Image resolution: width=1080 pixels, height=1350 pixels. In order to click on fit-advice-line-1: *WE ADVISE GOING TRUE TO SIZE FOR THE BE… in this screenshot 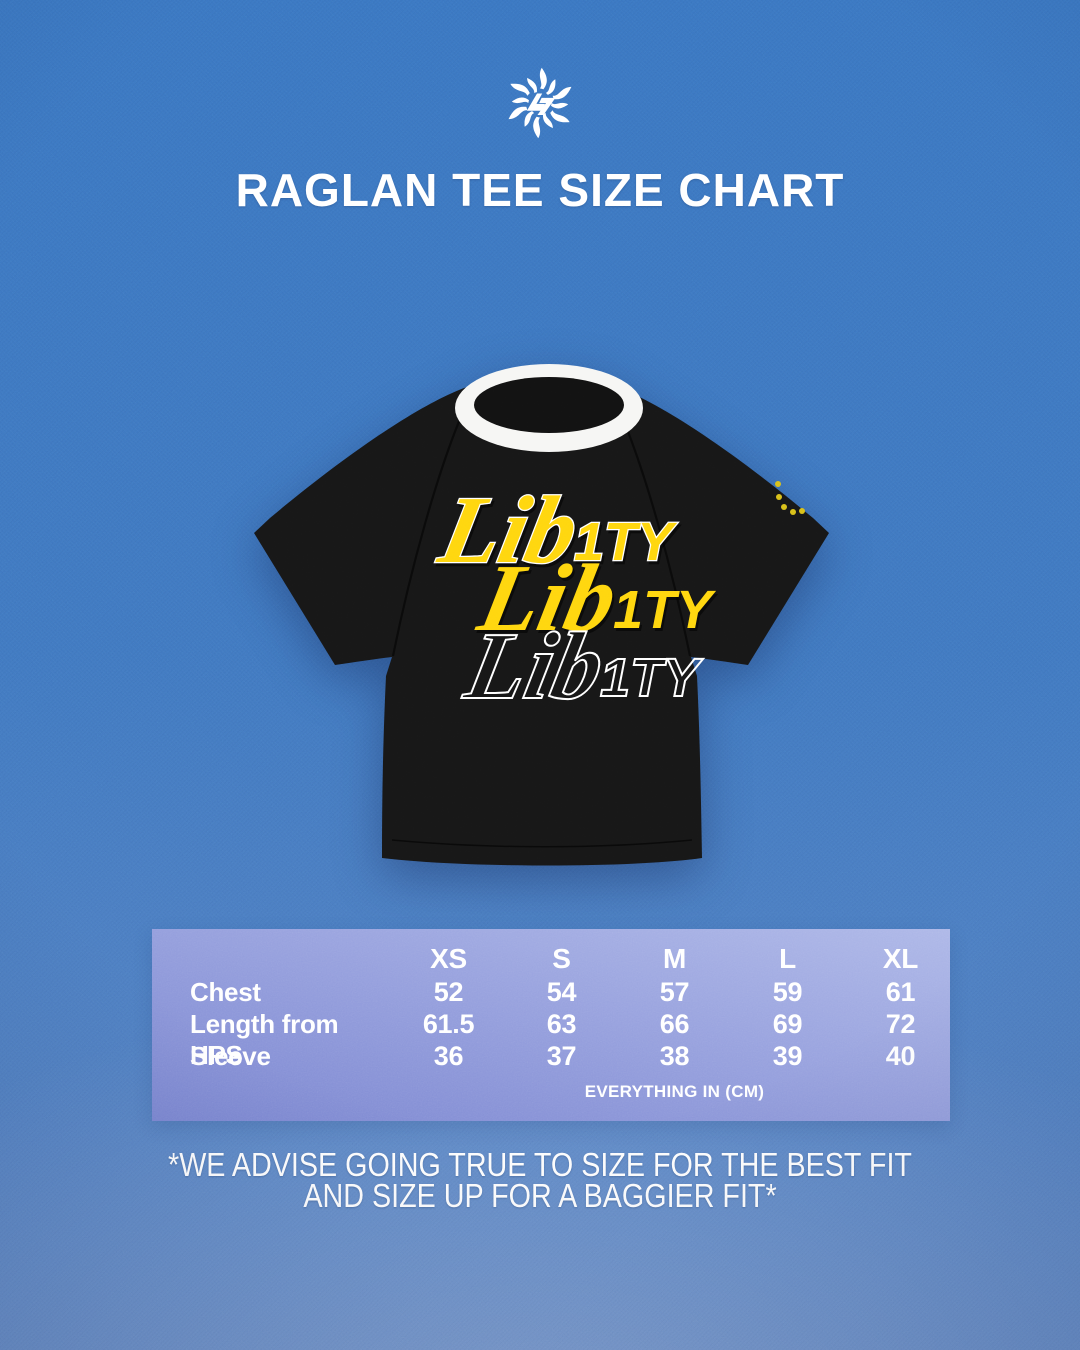, I will do `click(540, 1164)`.